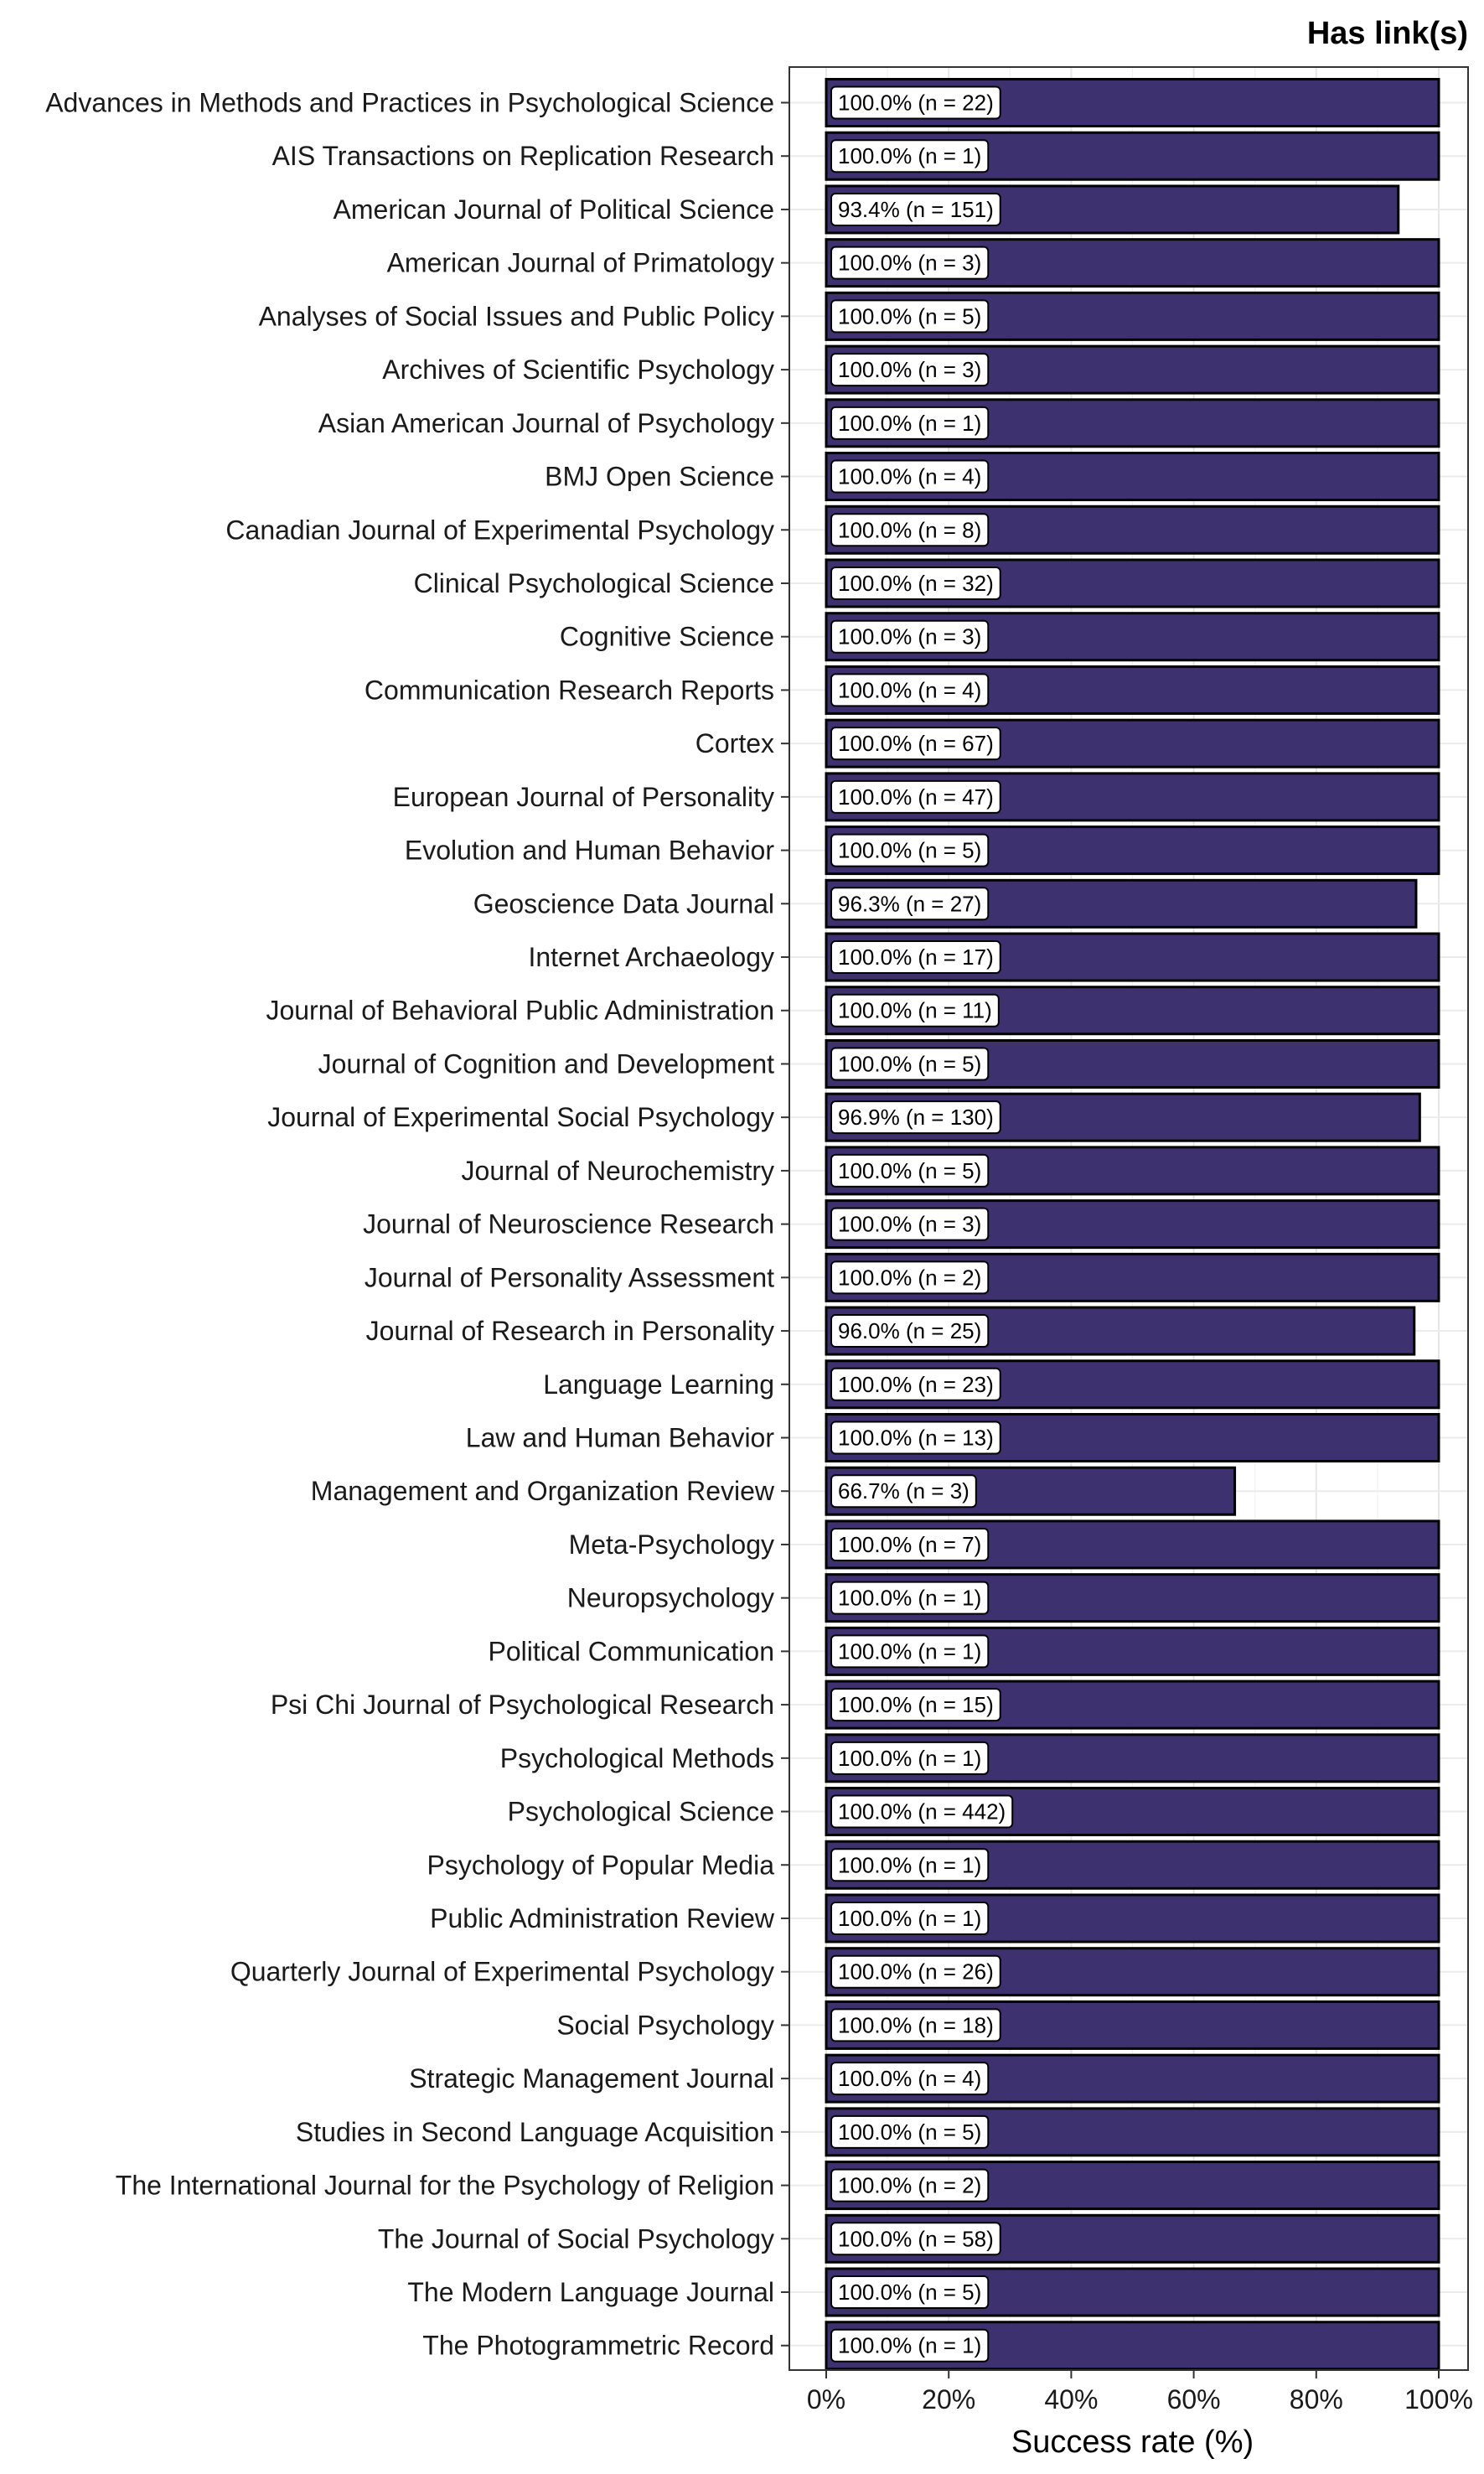  I want to click on data-label-text: 100.0% (n = 32), so click(916, 583).